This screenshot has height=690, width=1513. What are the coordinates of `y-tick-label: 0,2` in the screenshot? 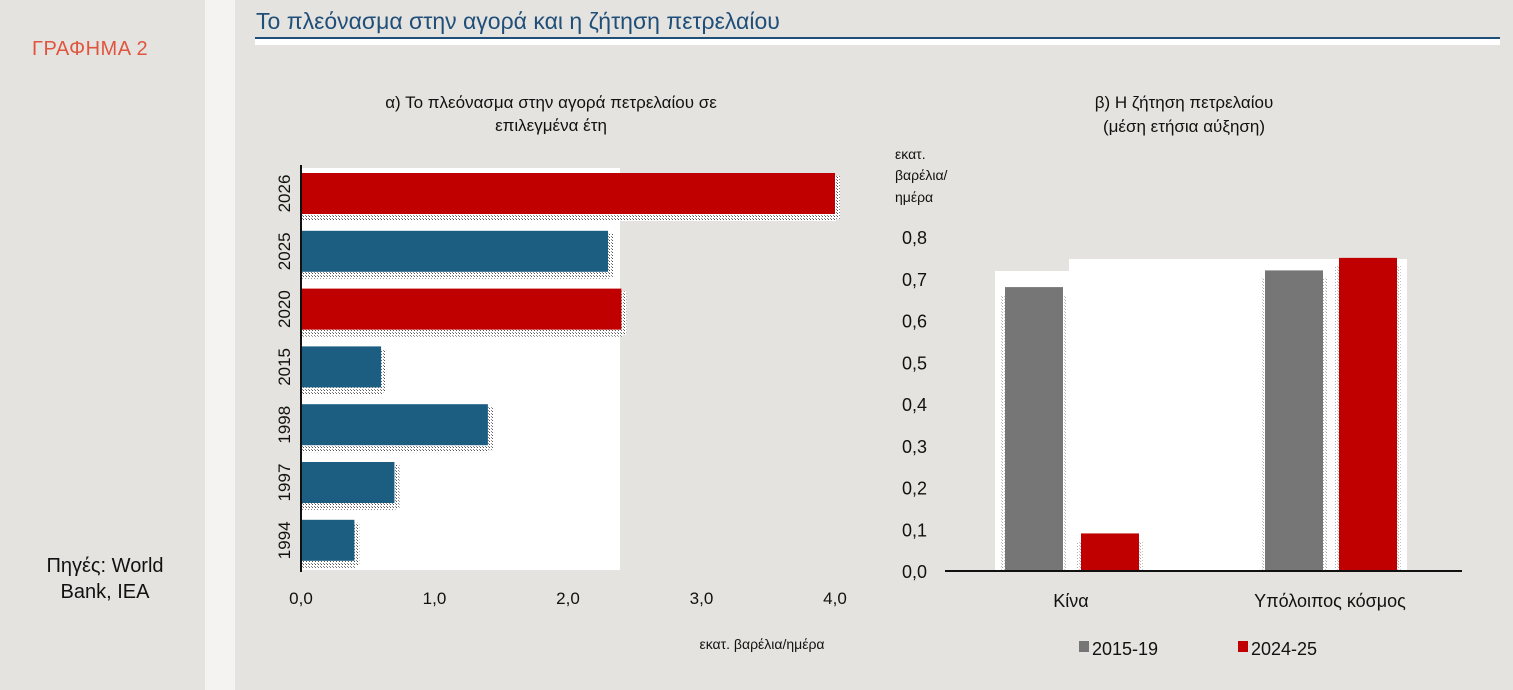 It's located at (914, 489).